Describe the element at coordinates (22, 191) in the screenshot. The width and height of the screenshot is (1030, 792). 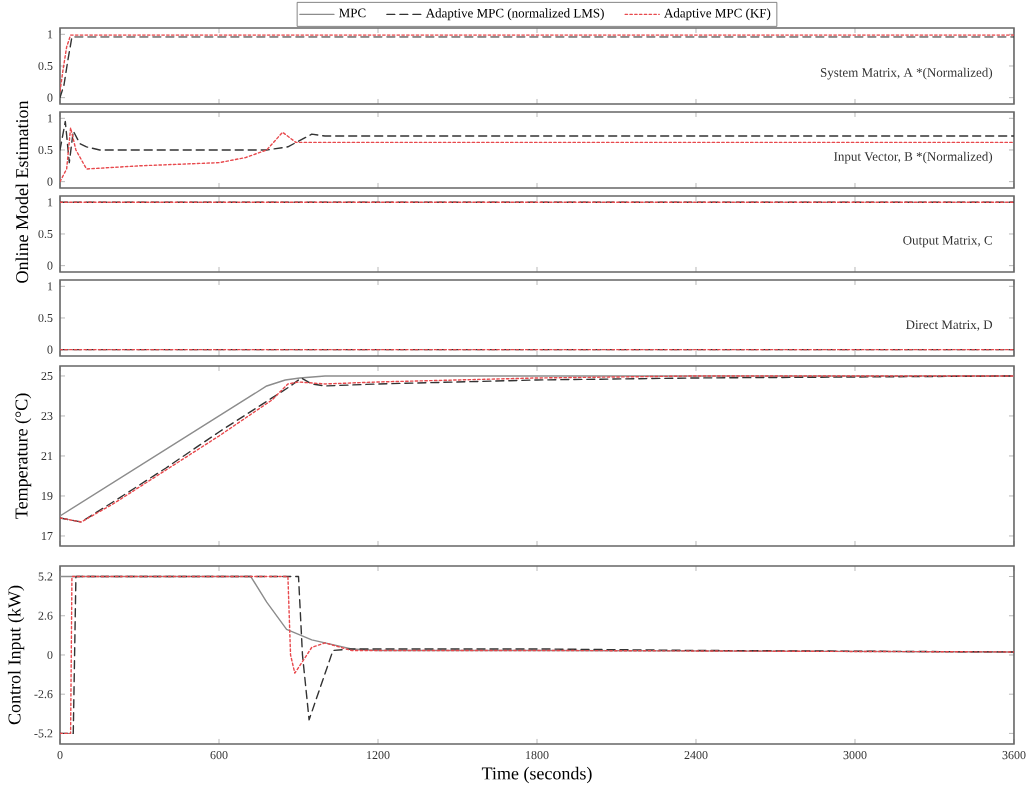
I see `y-axis-title: Online Model Estimation` at that location.